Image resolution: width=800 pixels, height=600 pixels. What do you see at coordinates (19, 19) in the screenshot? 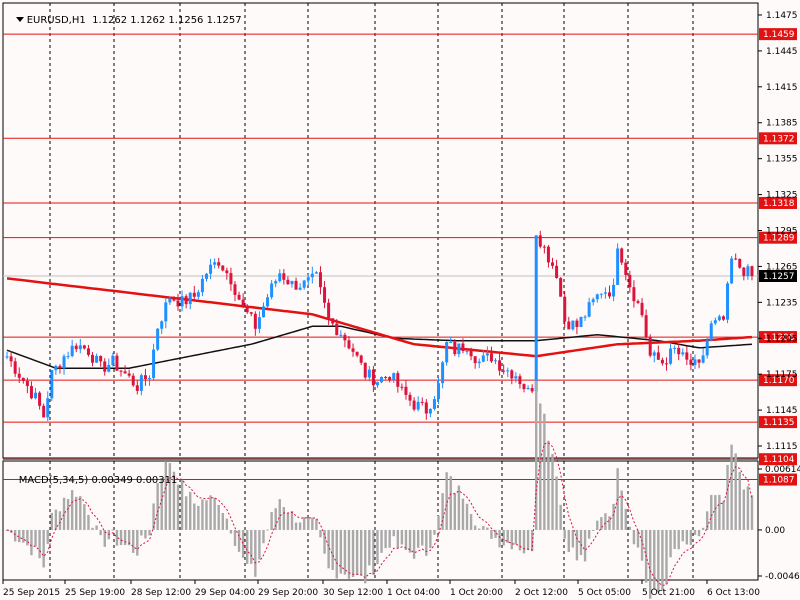
I see `triangle-down-icon` at bounding box center [19, 19].